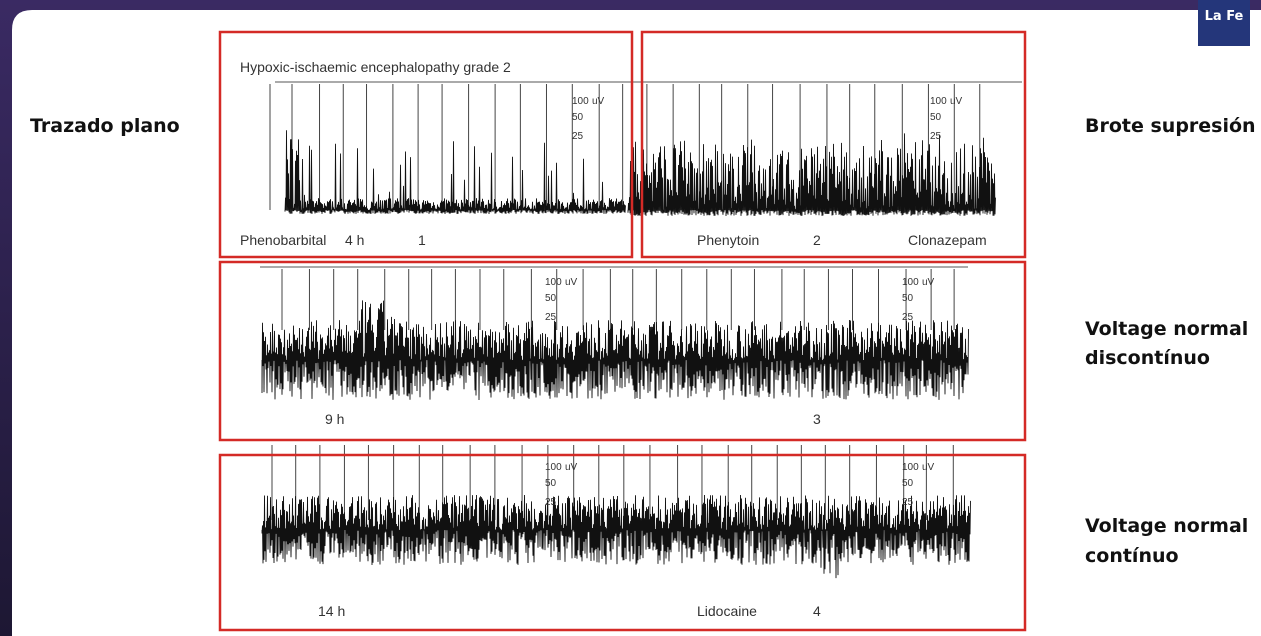 This screenshot has height=636, width=1261. What do you see at coordinates (334, 419) in the screenshot?
I see `time-label: 9 h` at bounding box center [334, 419].